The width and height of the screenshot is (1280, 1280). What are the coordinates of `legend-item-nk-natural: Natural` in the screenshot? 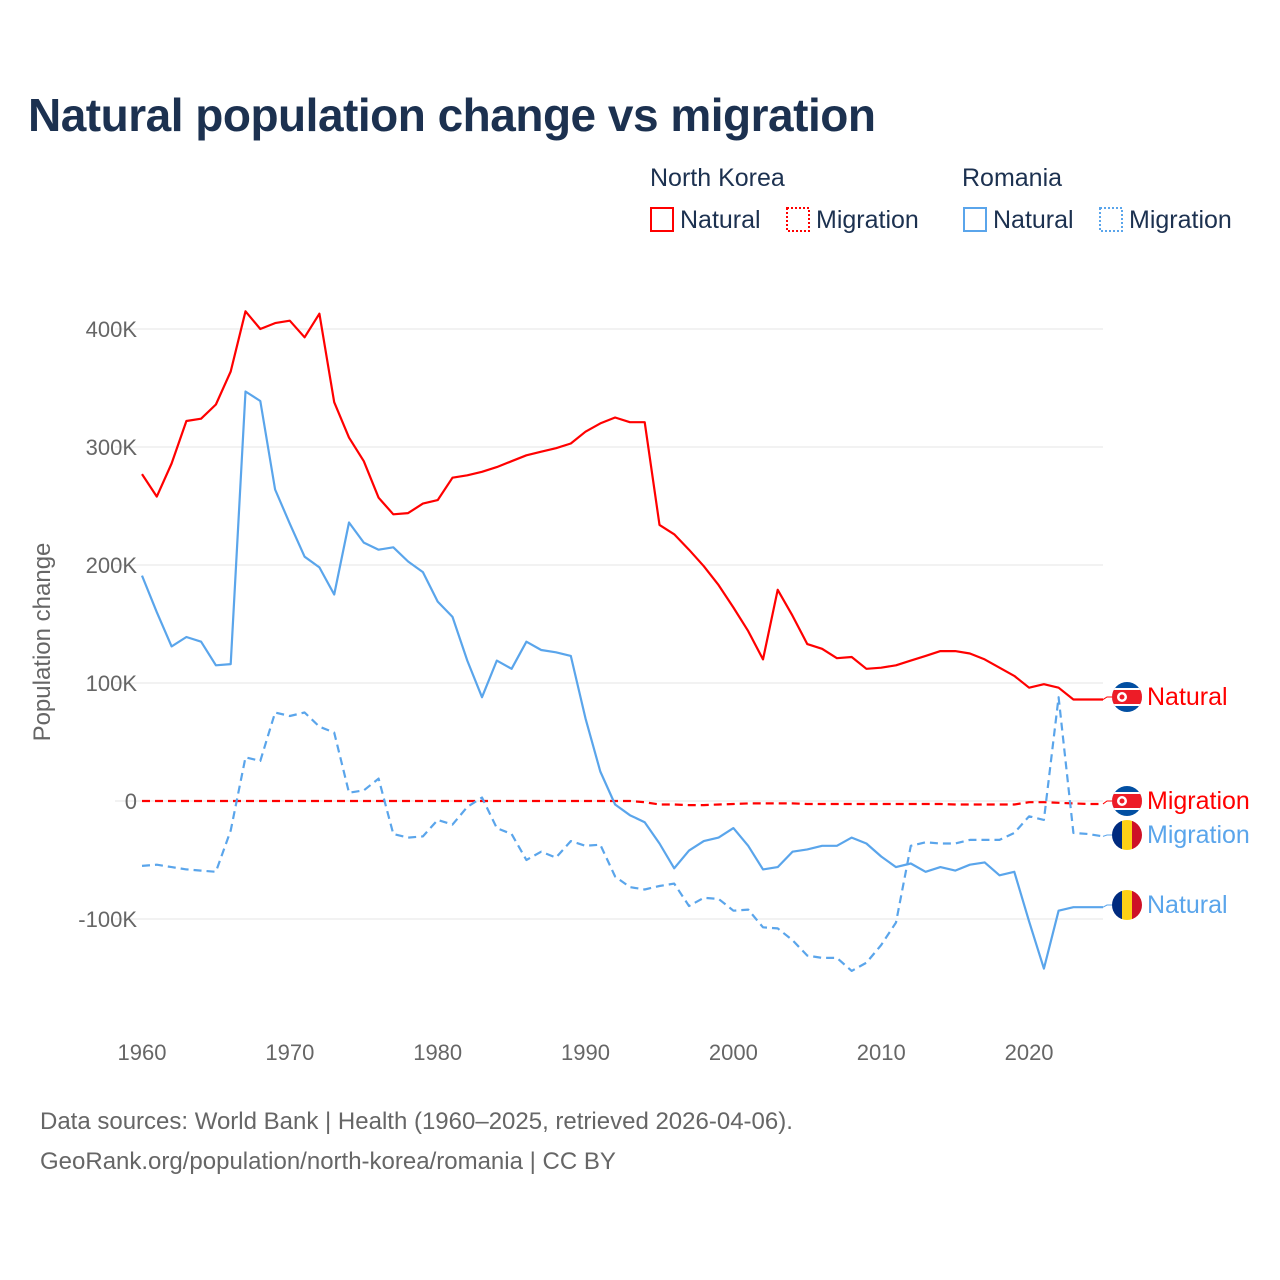 It's located at (705, 220).